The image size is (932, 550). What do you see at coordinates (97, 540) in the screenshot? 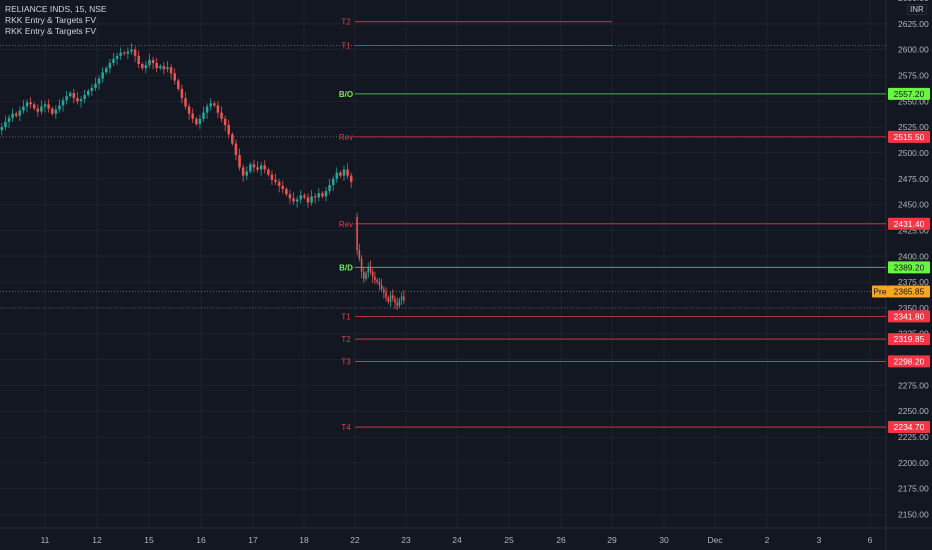
I see `time-tick-label: 12` at bounding box center [97, 540].